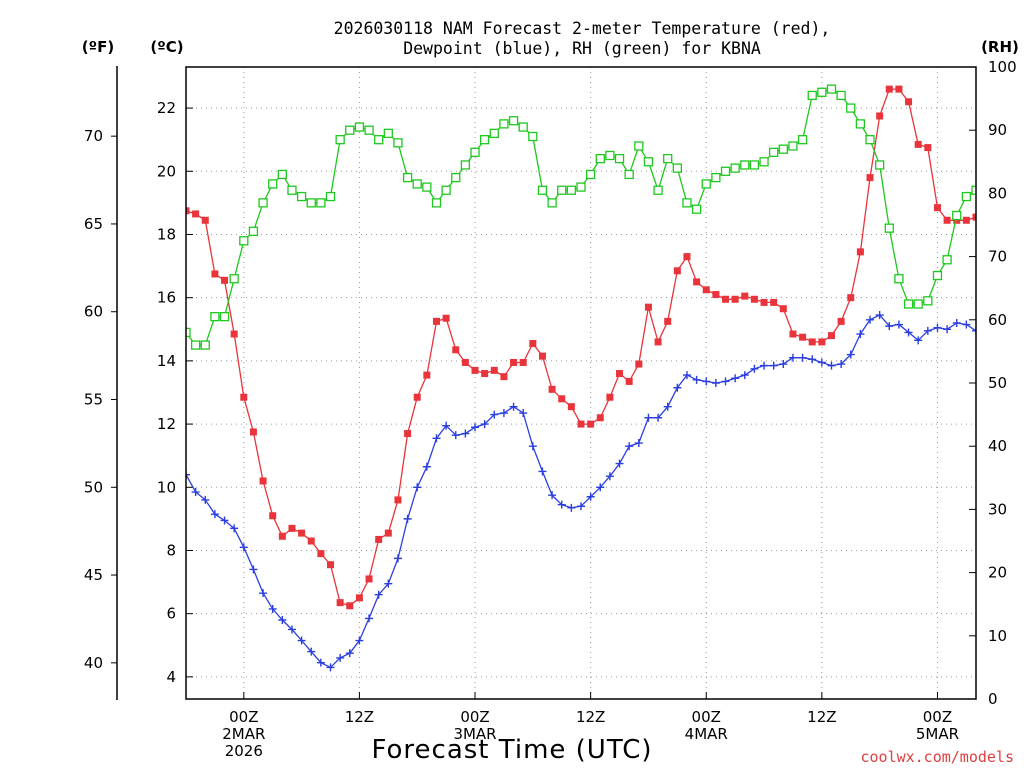 The image size is (1024, 768). I want to click on celsius-tick-label: 4, so click(171, 677).